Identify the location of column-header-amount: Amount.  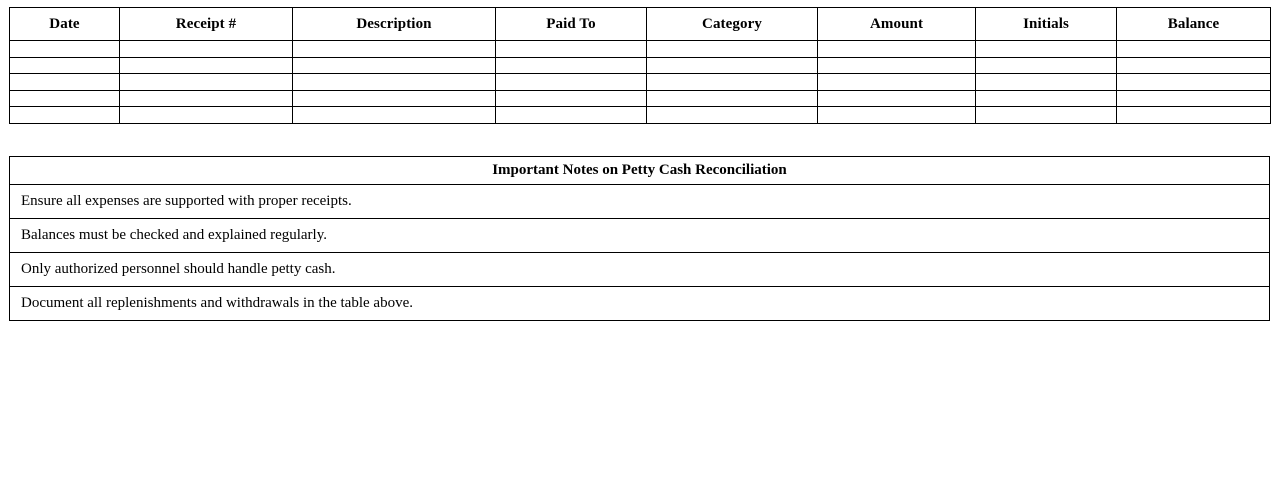
(896, 24).